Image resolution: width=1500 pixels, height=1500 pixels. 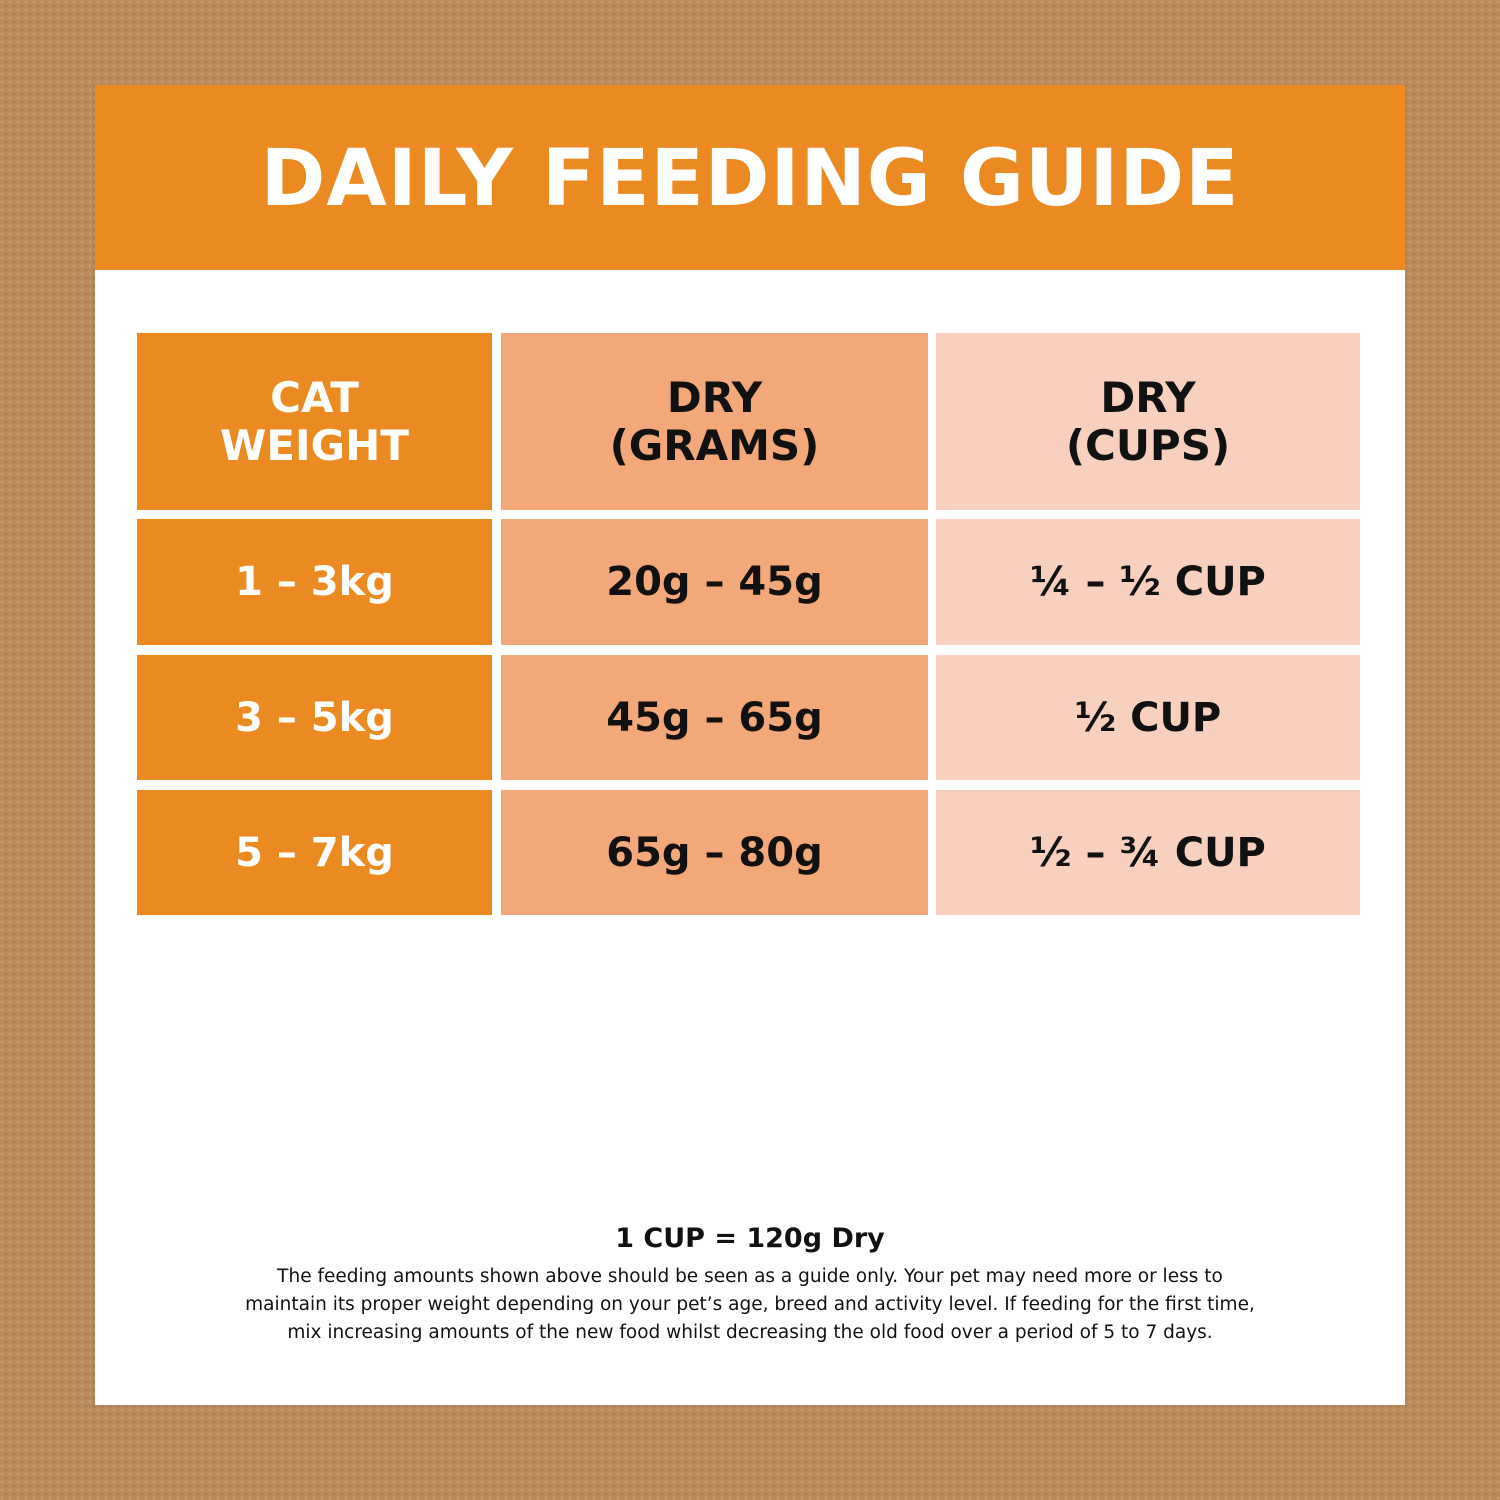 I want to click on header-text: WEIGHT, so click(x=314, y=445).